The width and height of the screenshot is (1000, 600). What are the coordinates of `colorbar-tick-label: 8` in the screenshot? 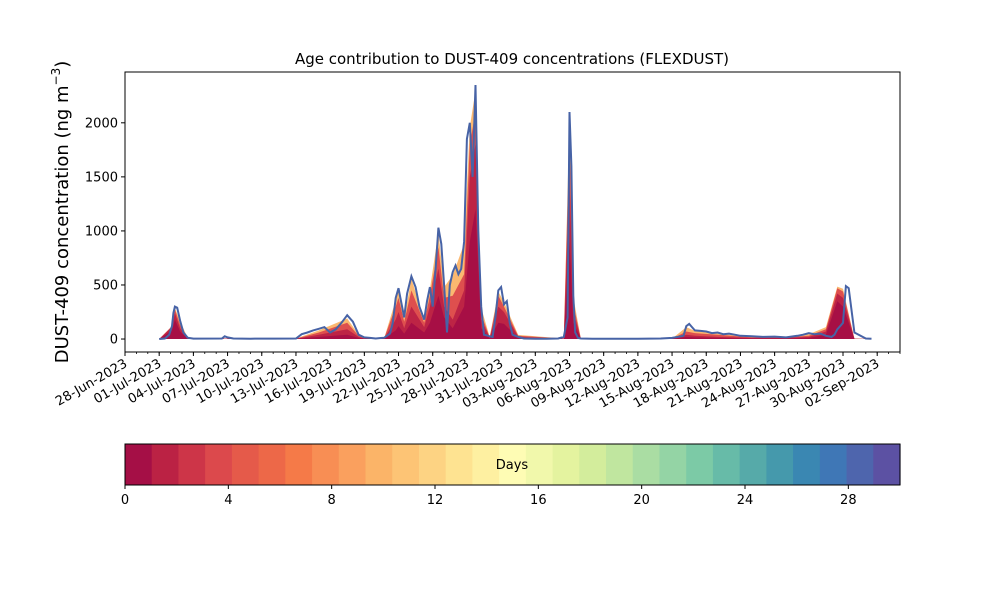 It's located at (332, 500).